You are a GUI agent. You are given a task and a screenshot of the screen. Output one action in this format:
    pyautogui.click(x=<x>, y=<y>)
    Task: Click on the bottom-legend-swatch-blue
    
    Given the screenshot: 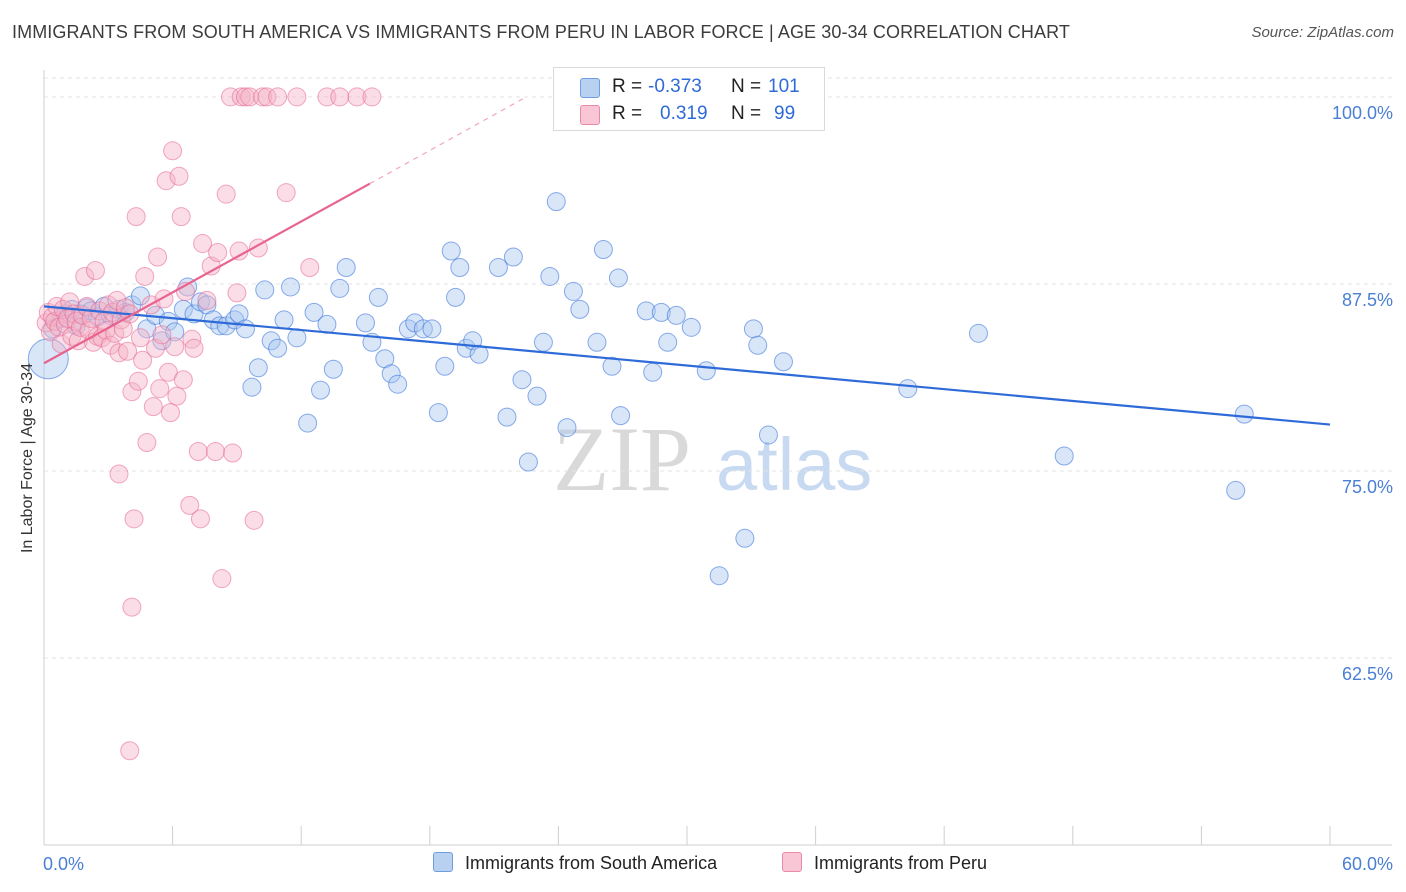 What is the action you would take?
    pyautogui.click(x=443, y=862)
    